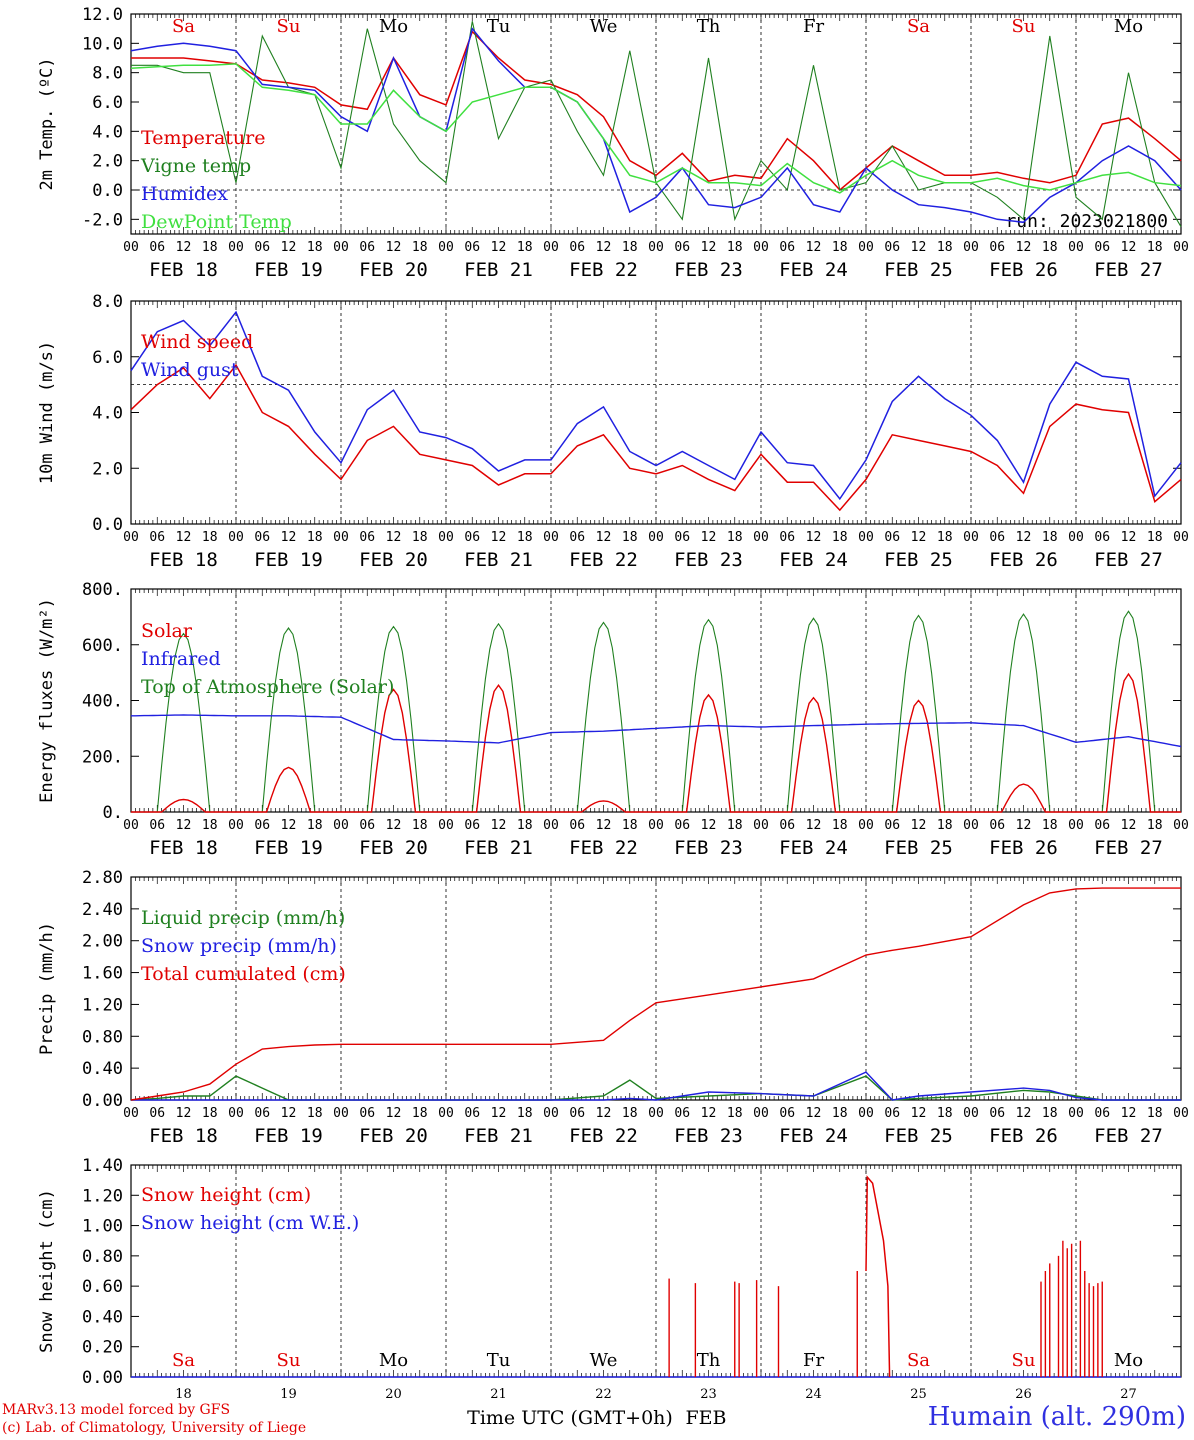 The width and height of the screenshot is (1194, 1440). Describe the element at coordinates (267, 687) in the screenshot. I see `legend-entry: Top of Atmosphere (Solar)` at that location.